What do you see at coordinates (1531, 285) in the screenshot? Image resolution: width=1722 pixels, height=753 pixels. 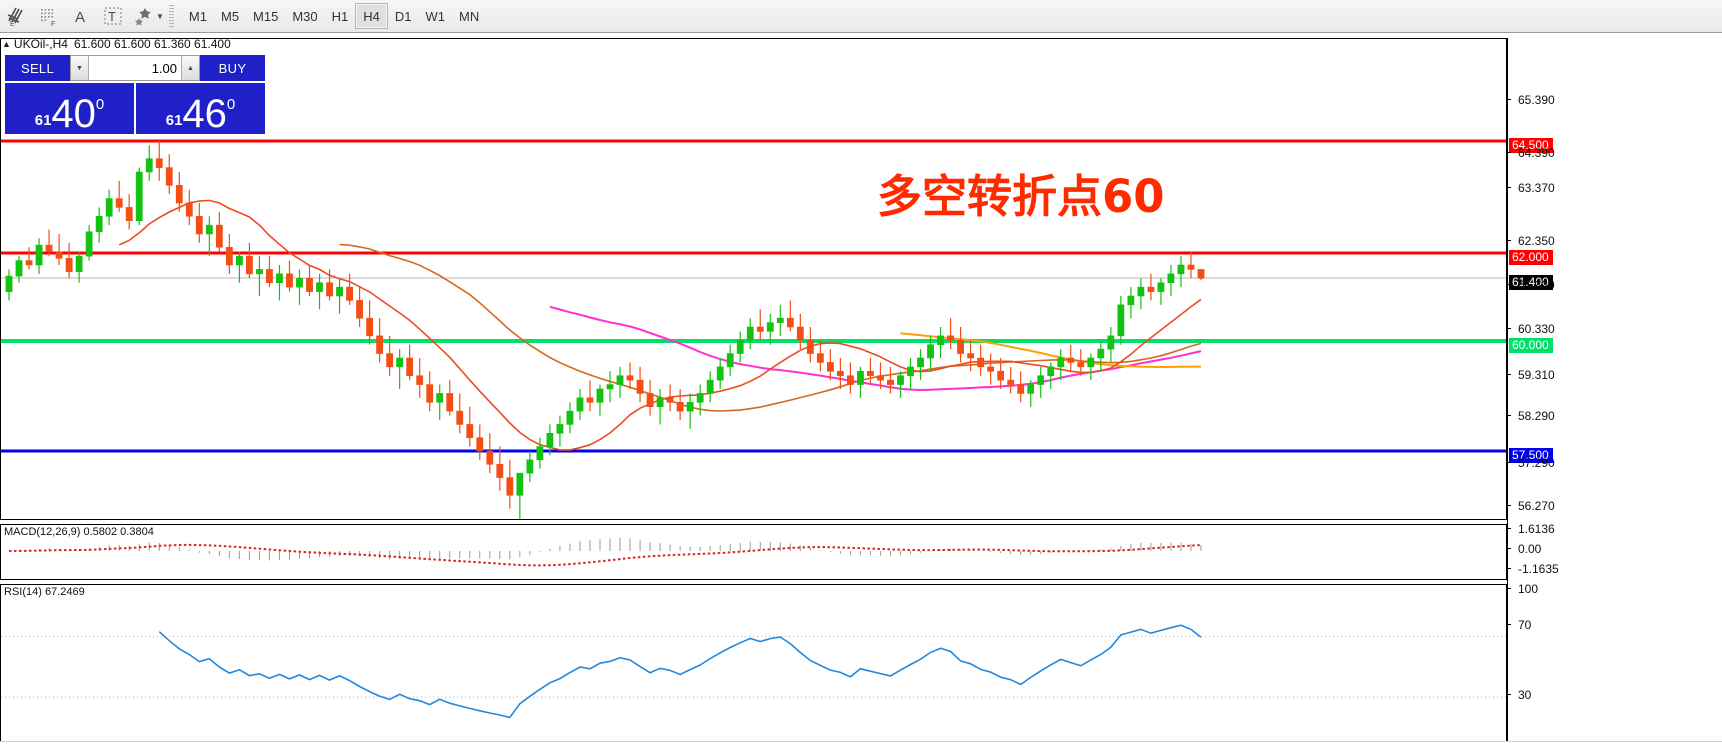 I see `price-axis-tick-61.330: 61.330` at bounding box center [1531, 285].